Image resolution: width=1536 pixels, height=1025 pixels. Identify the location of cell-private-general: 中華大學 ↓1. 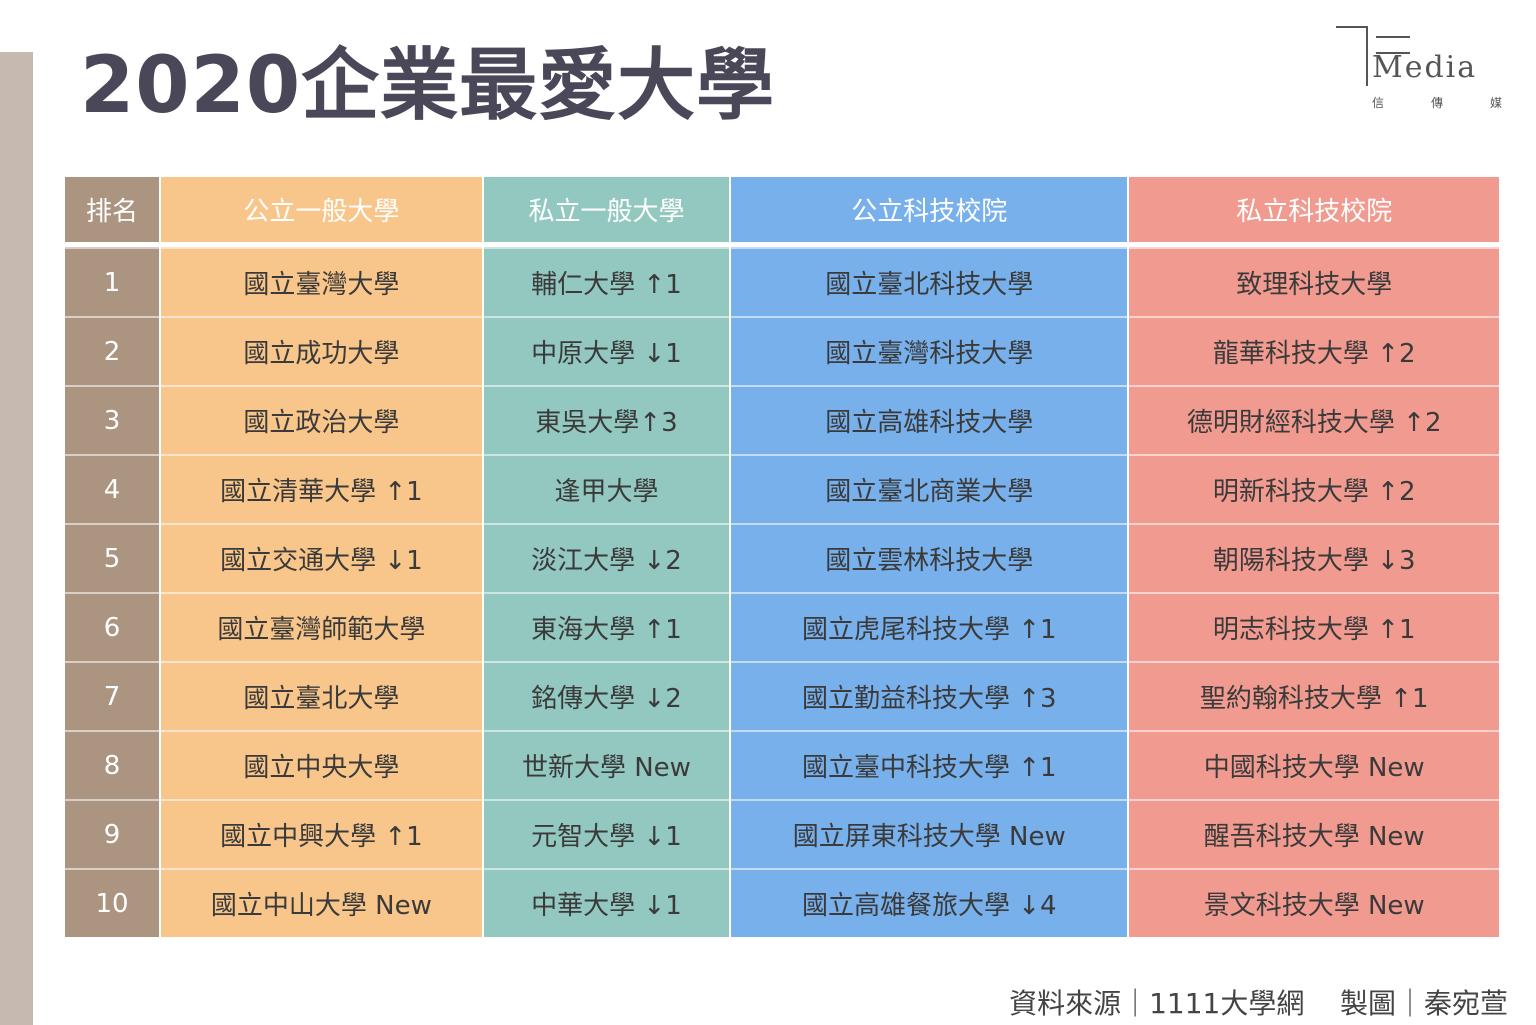
(606, 902).